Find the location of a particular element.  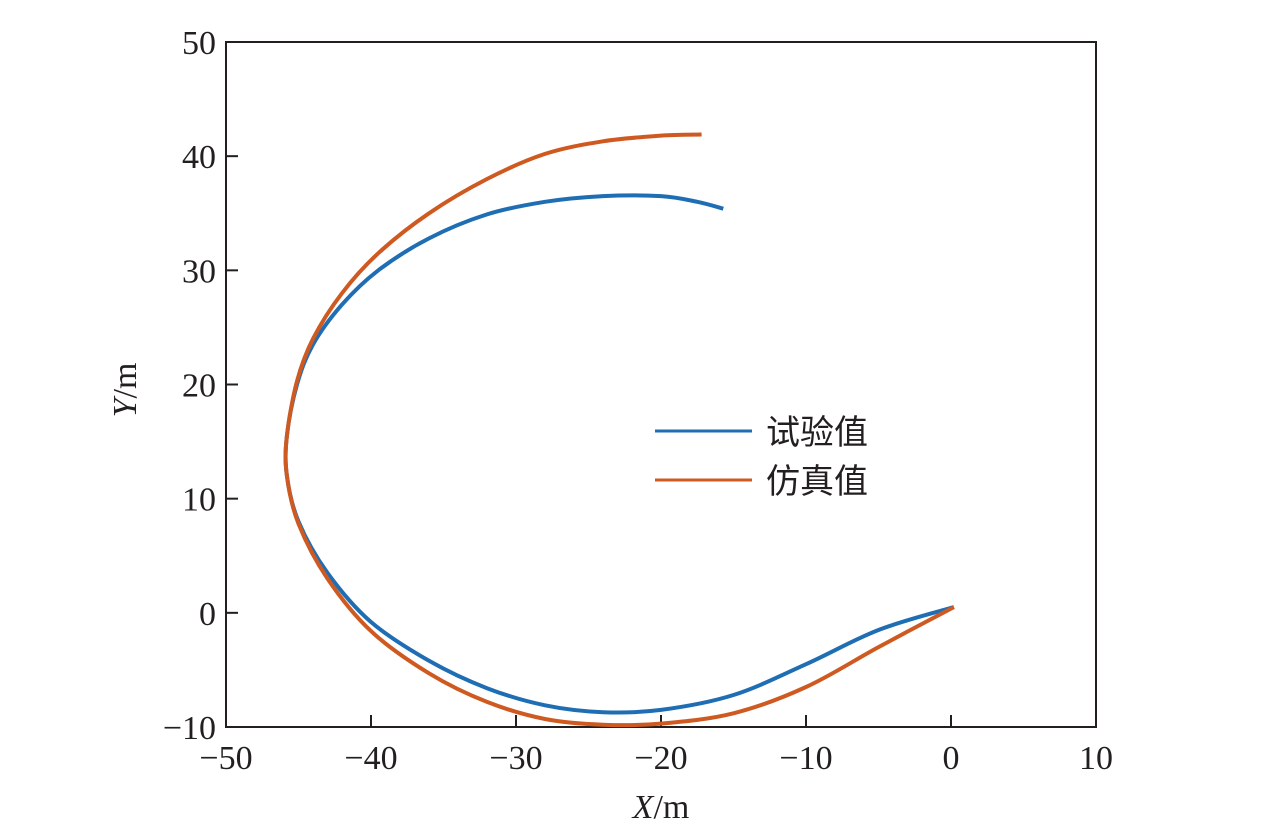

x-tick-label: −50 is located at coordinates (225, 758).